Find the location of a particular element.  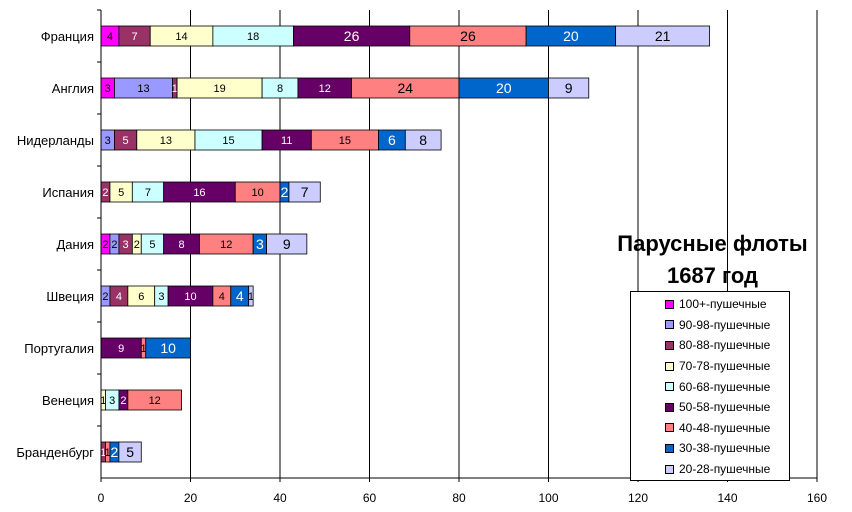

x-tick-label: 100 is located at coordinates (548, 498).